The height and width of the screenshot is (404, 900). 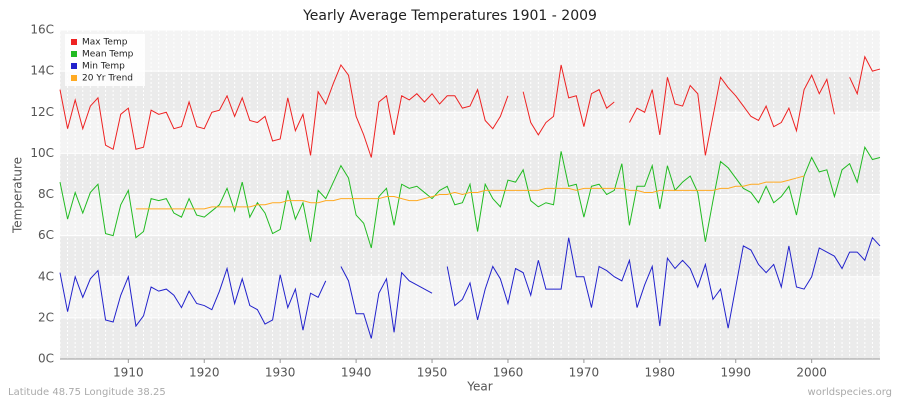 I want to click on y-tick-label: 10C, so click(x=42, y=153).